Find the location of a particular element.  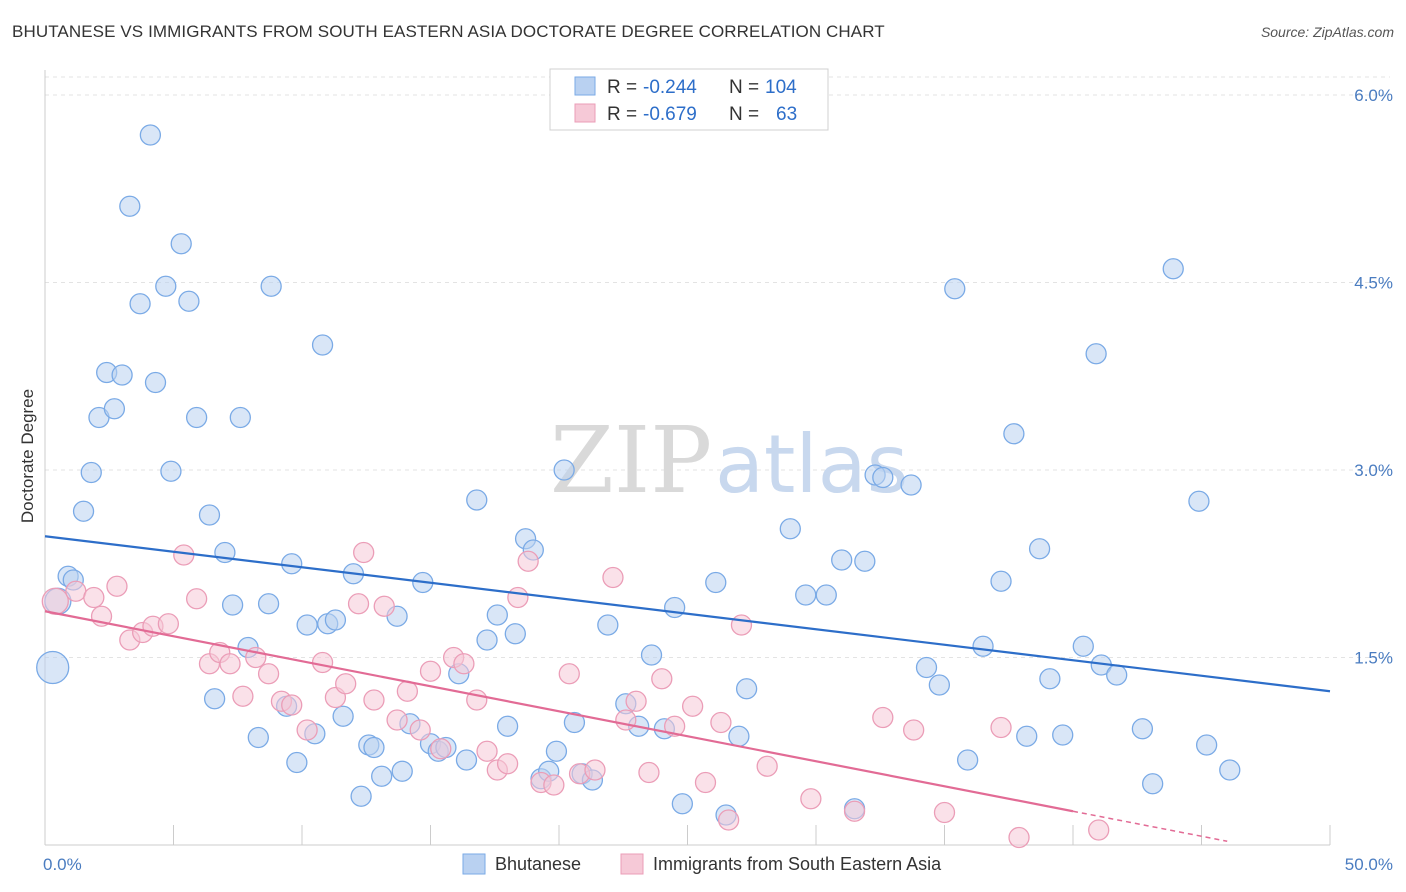

legend-r-value-1: -0.244 is located at coordinates (670, 87).